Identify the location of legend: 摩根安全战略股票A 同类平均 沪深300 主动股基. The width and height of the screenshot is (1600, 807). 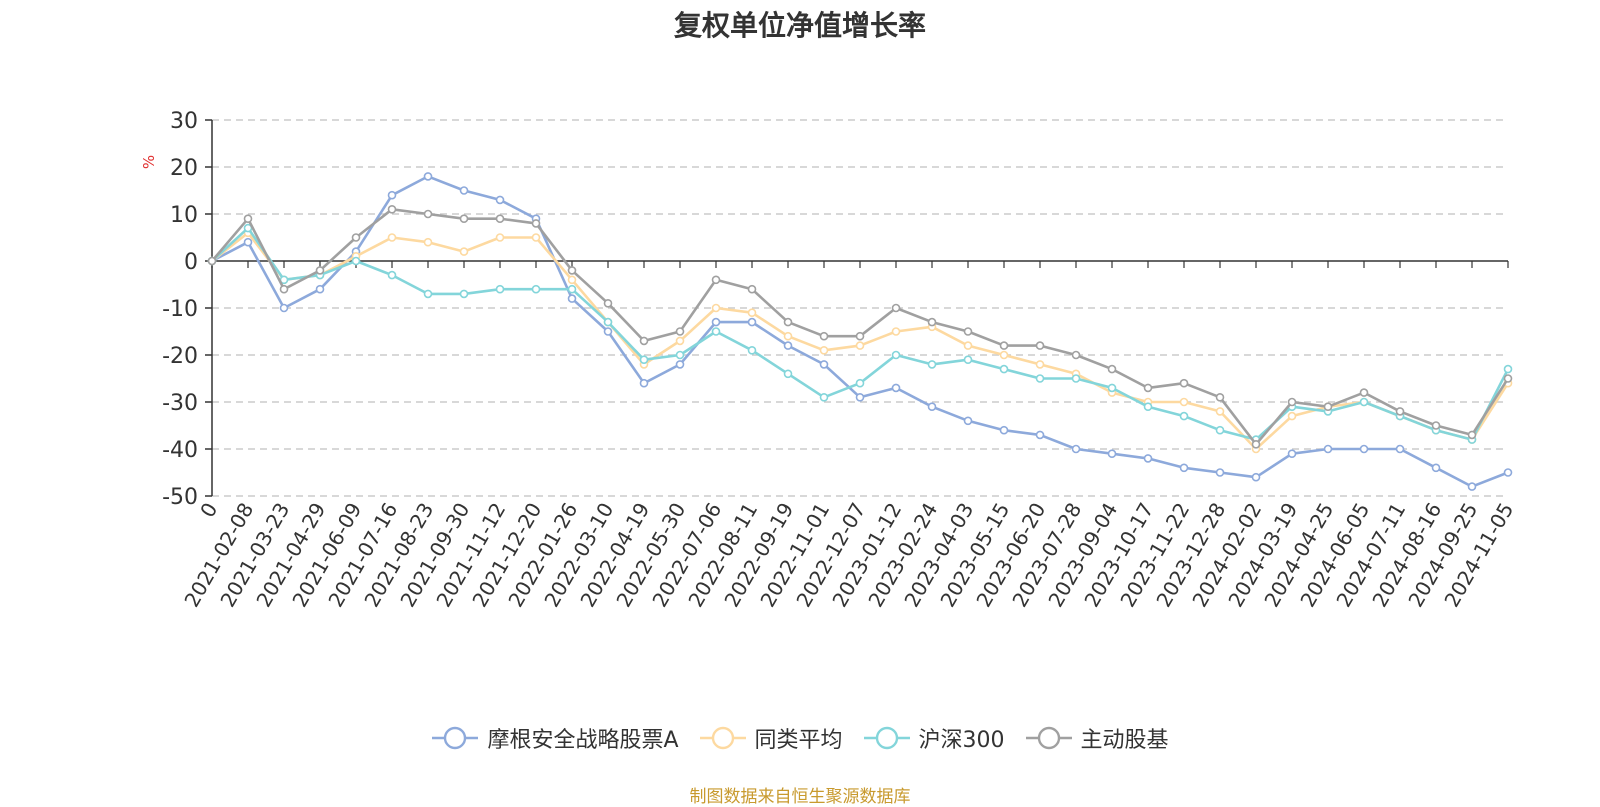
(800, 738).